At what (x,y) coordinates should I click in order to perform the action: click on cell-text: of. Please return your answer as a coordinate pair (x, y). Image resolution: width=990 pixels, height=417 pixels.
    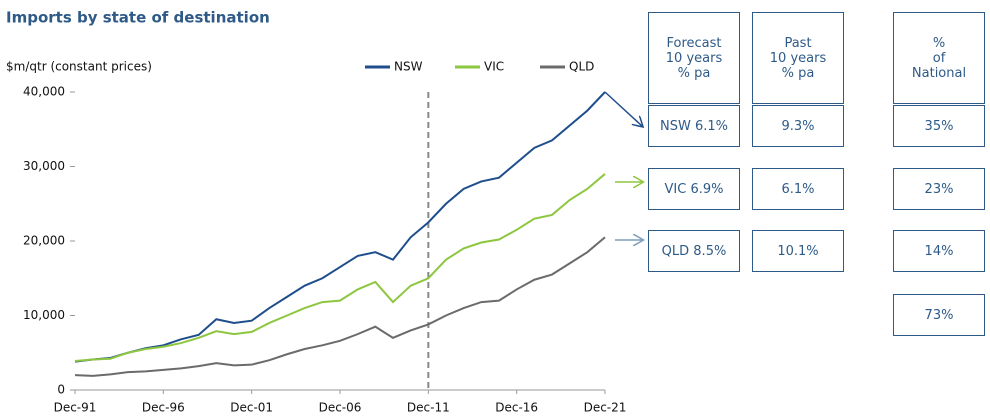
    Looking at the image, I should click on (939, 58).